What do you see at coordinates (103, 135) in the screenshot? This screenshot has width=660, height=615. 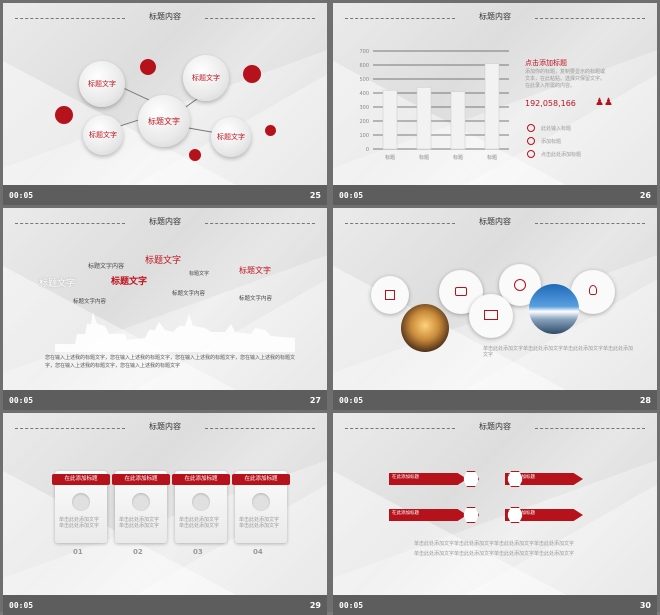 I see `node-3: 标题文字` at bounding box center [103, 135].